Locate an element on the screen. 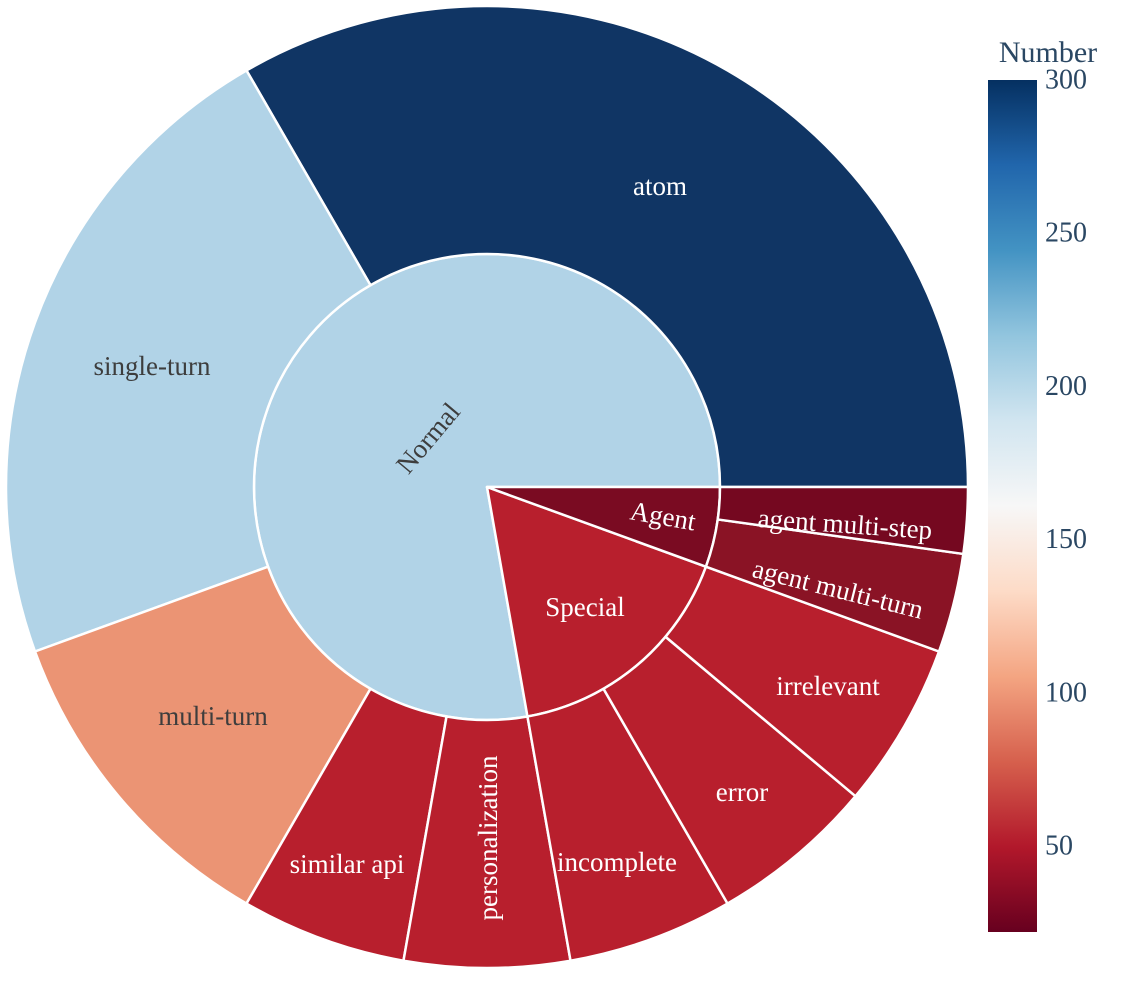 This screenshot has height=984, width=1146. colorbar-tick-50: 50 is located at coordinates (1059, 846).